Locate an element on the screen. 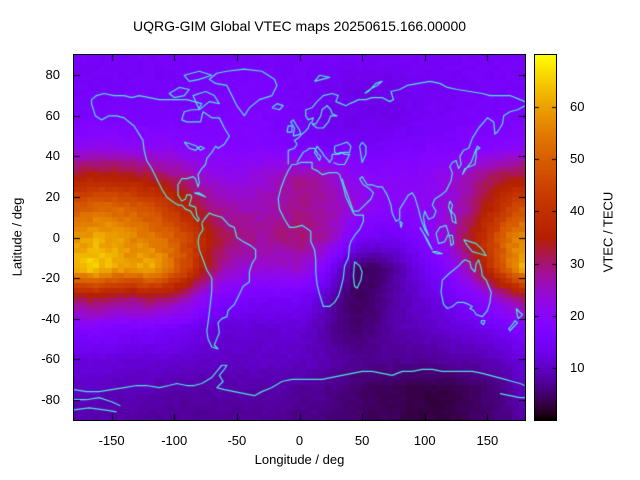  colorbar-canvas is located at coordinates (545, 237).